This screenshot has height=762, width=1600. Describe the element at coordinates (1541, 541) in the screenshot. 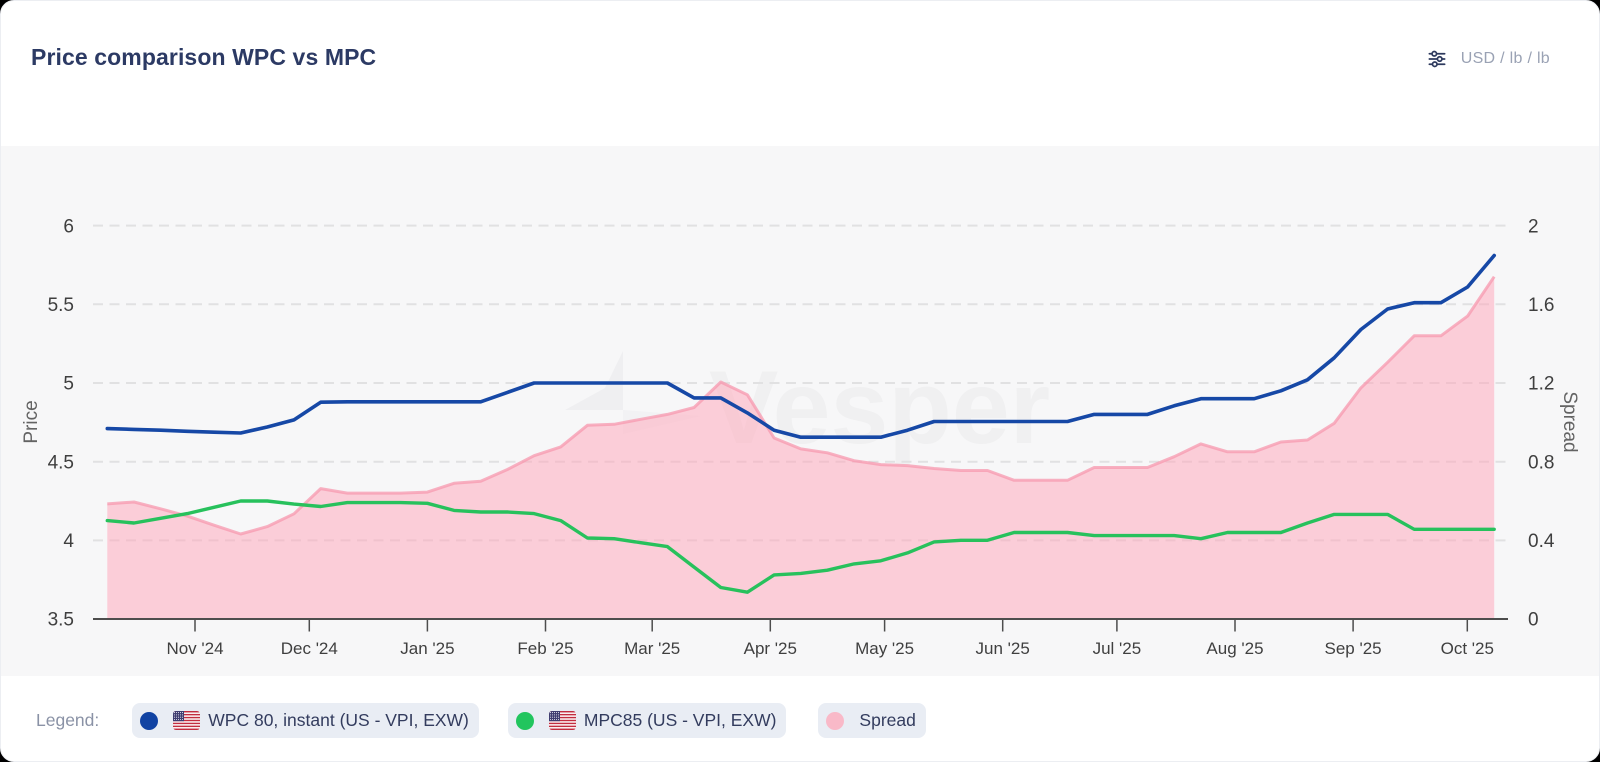

I see `svg-text: 0.4` at that location.